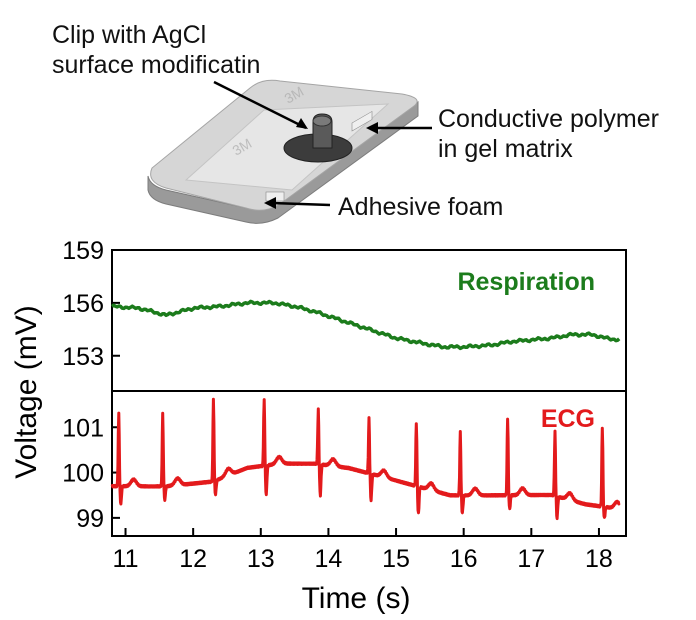  What do you see at coordinates (365, 325) in the screenshot?
I see `respiration-series-line` at bounding box center [365, 325].